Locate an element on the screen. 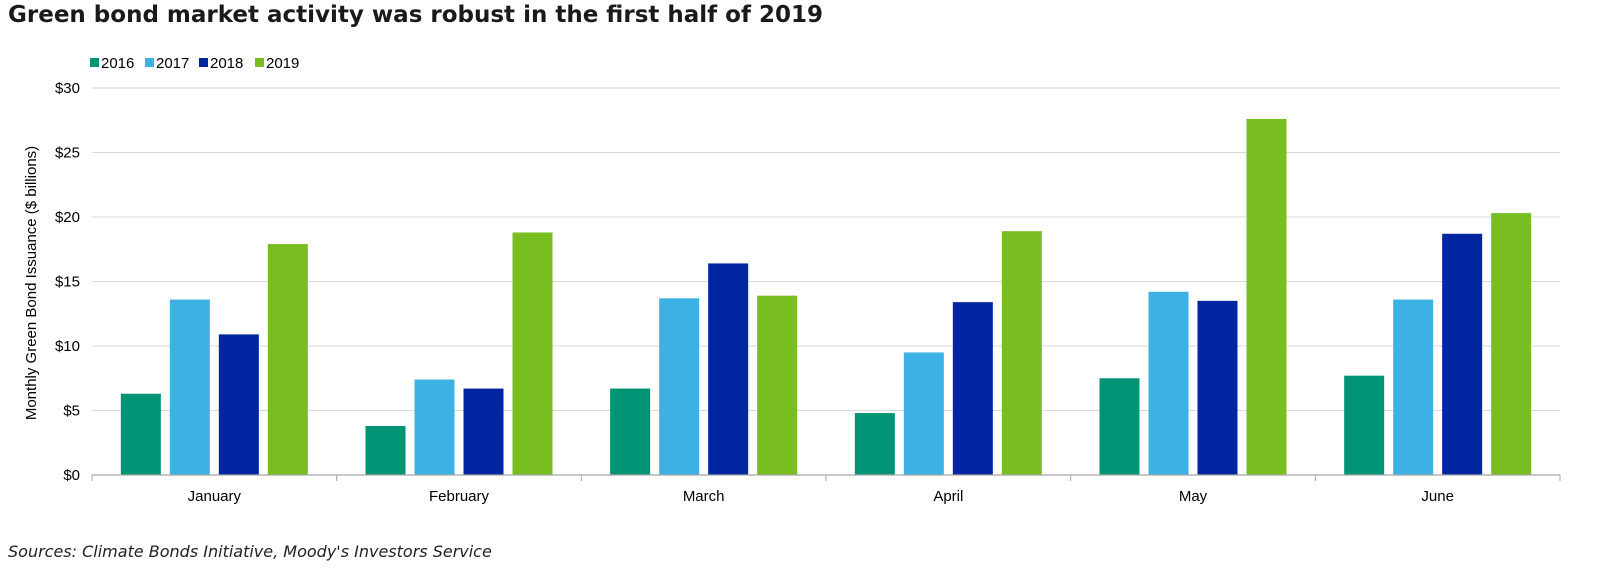 This screenshot has width=1615, height=571. legend: 2016 2017 2018 2019 is located at coordinates (194, 63).